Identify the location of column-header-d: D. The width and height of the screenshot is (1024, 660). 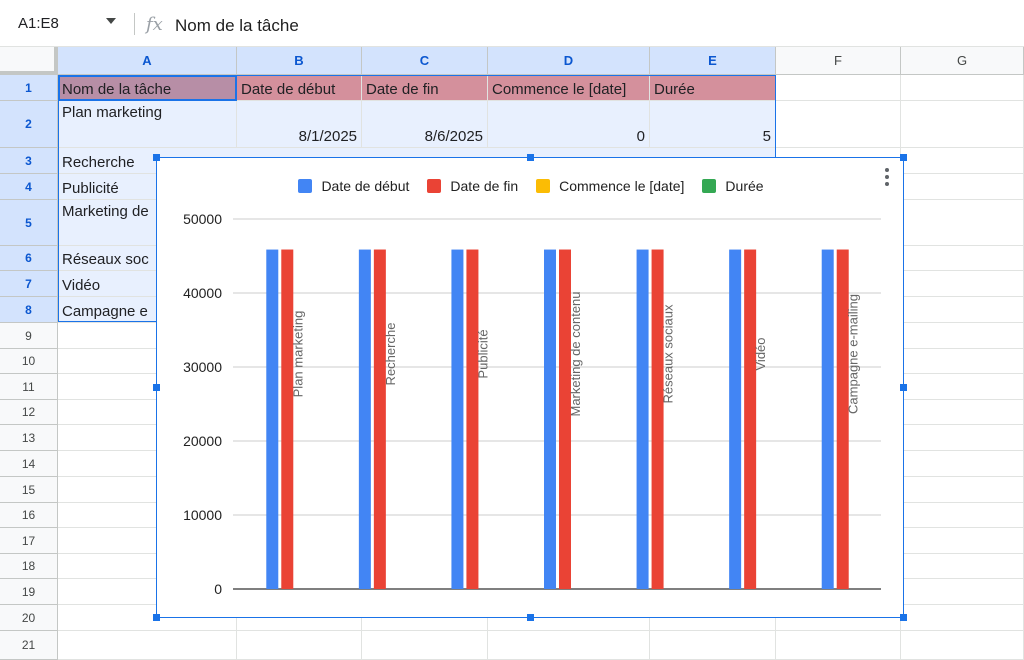
(569, 61).